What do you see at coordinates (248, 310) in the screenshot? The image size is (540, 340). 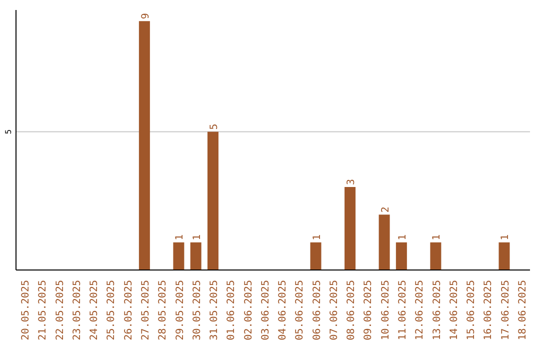 I see `x-tick-label: 02.06.2025` at bounding box center [248, 310].